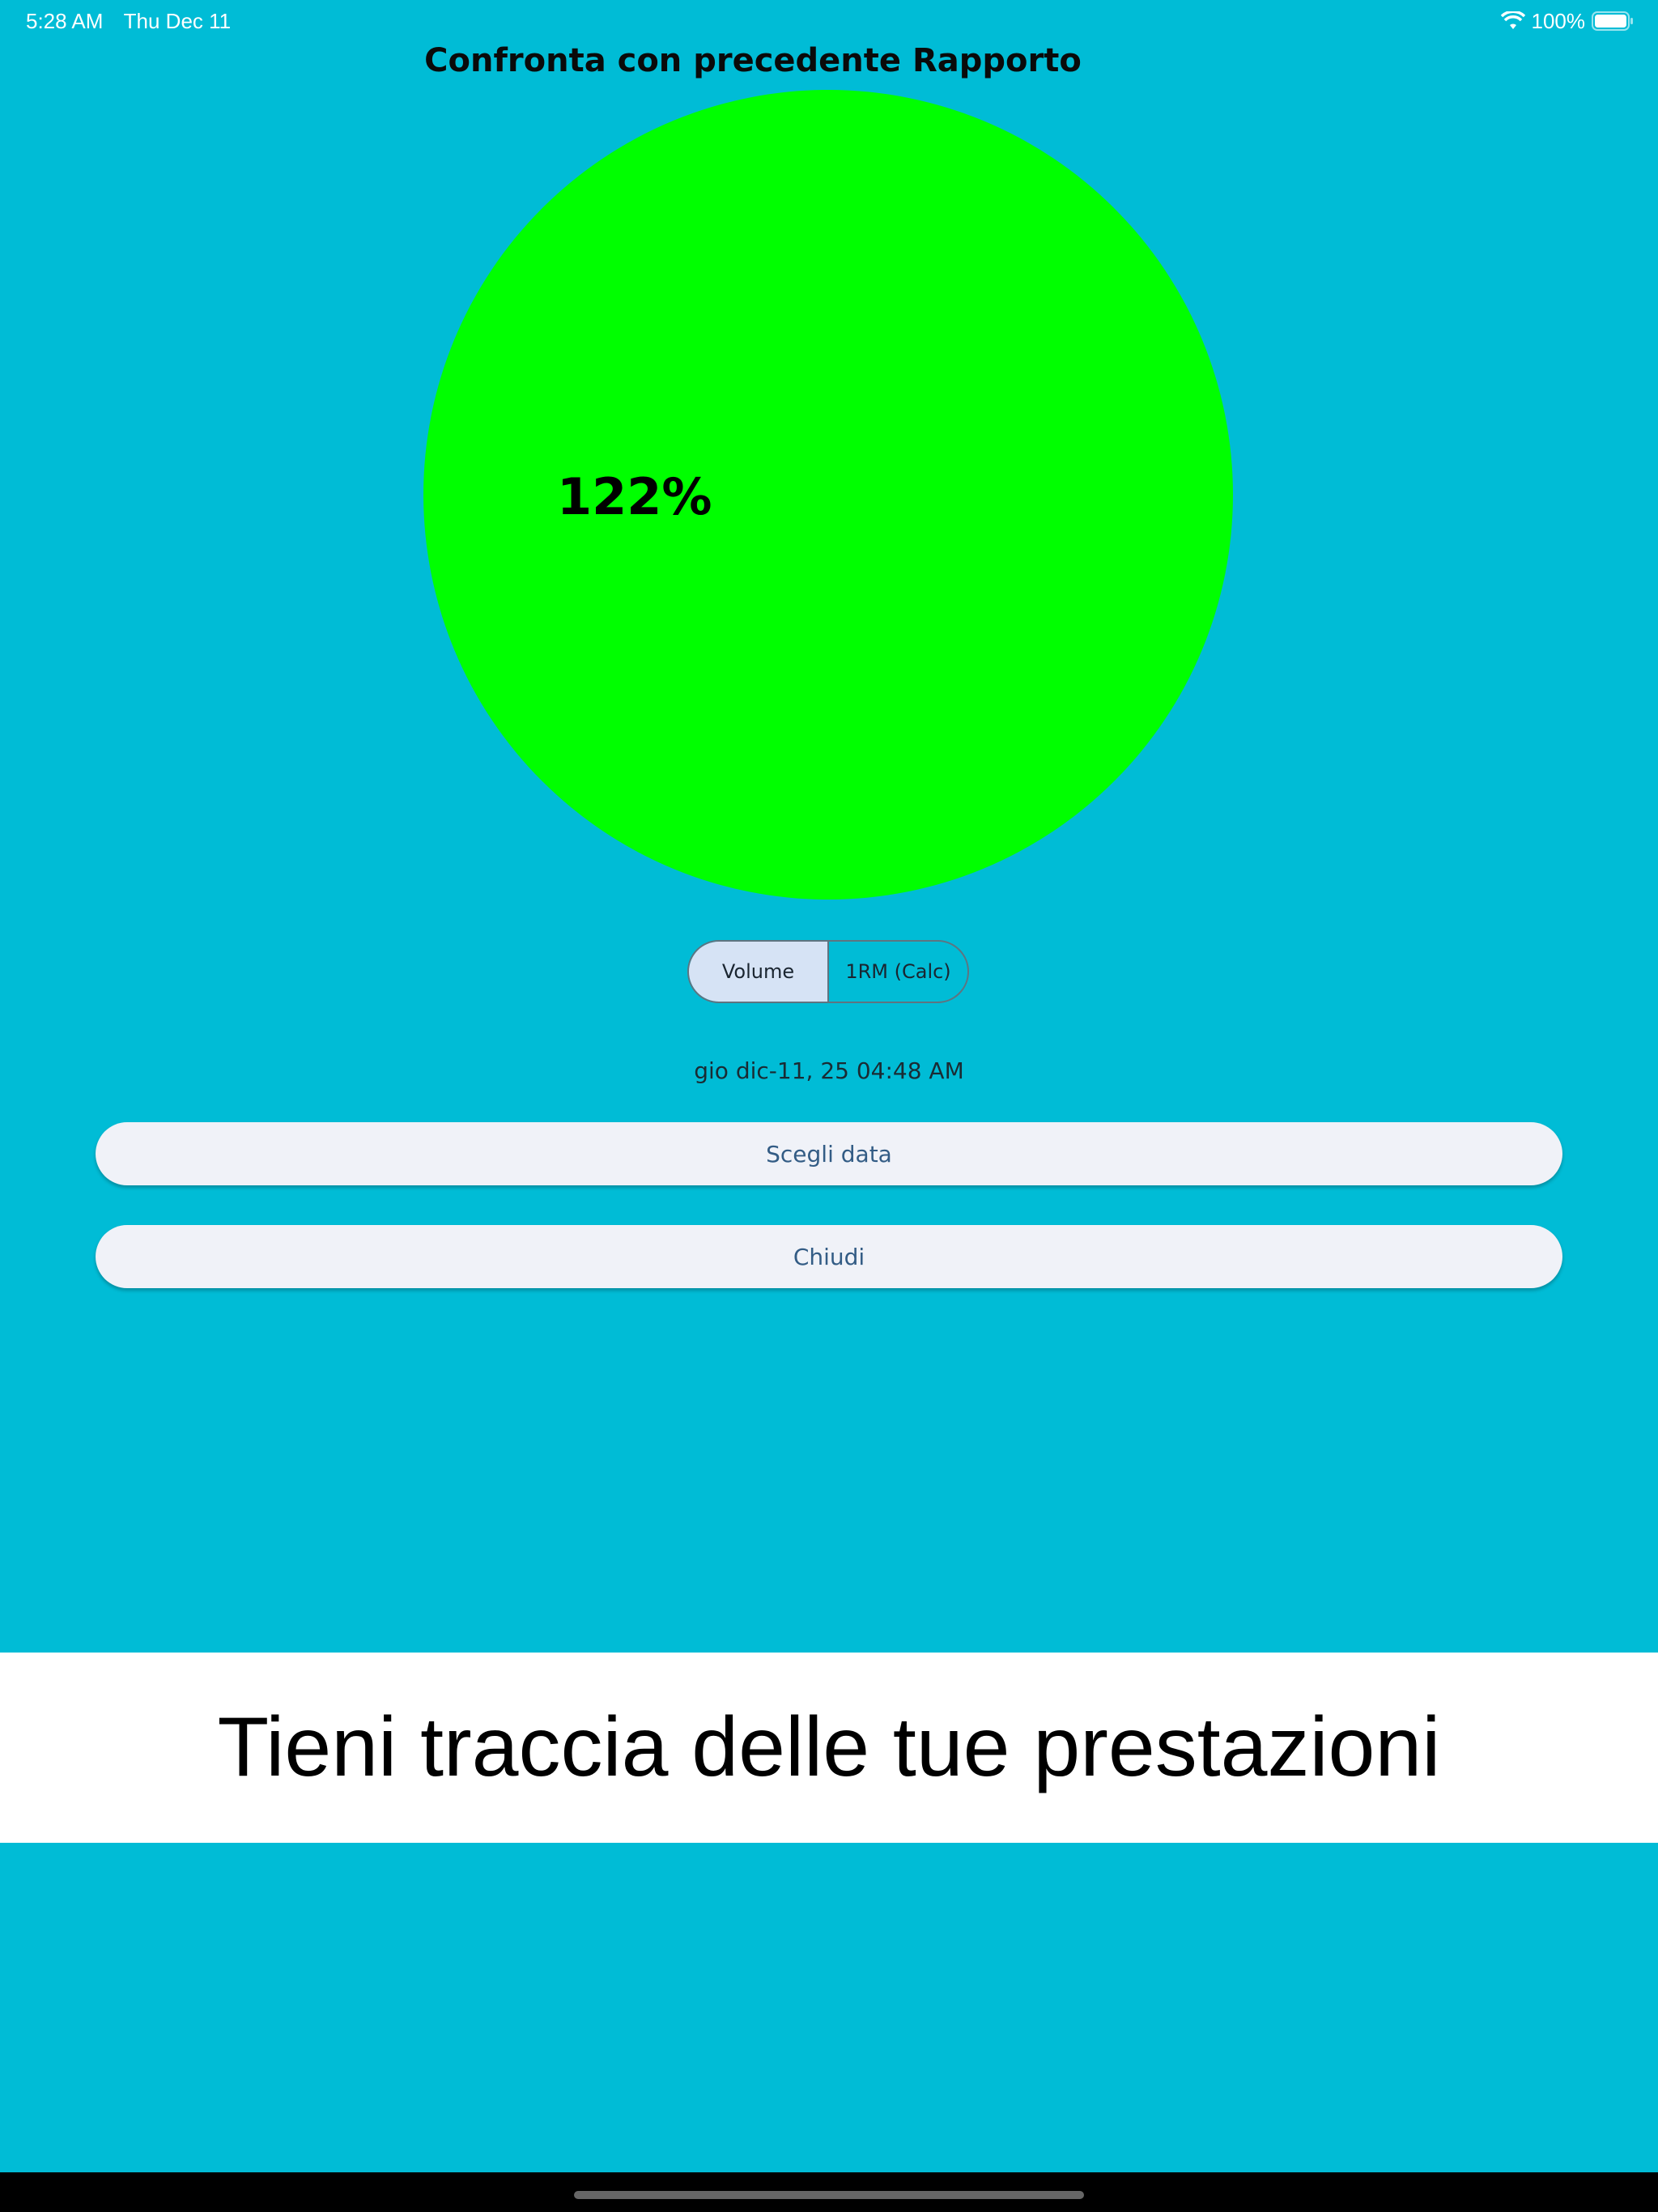 This screenshot has height=2212, width=1658. What do you see at coordinates (829, 1070) in the screenshot?
I see `report-date: gio dic-11, 25 04:48 AM` at bounding box center [829, 1070].